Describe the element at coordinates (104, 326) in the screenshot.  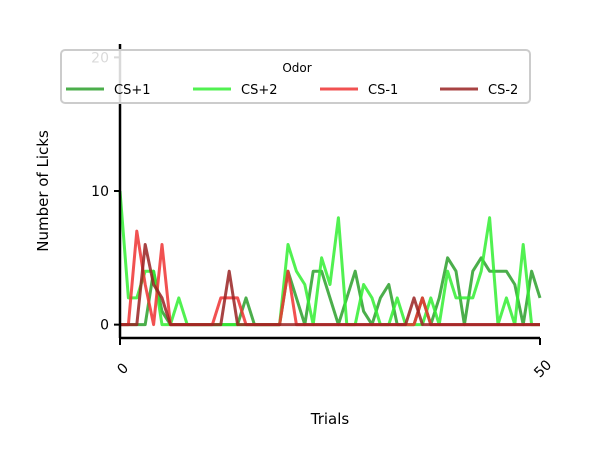
I see `y-tick-label: 0` at that location.